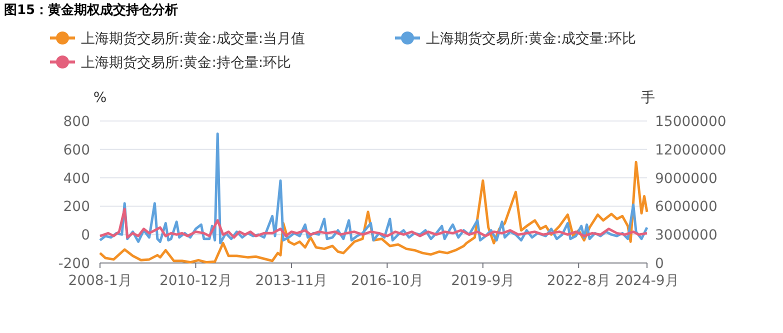 This screenshot has width=783, height=333. What do you see at coordinates (647, 281) in the screenshot?
I see `x-tick-label: 2024-9月` at bounding box center [647, 281].